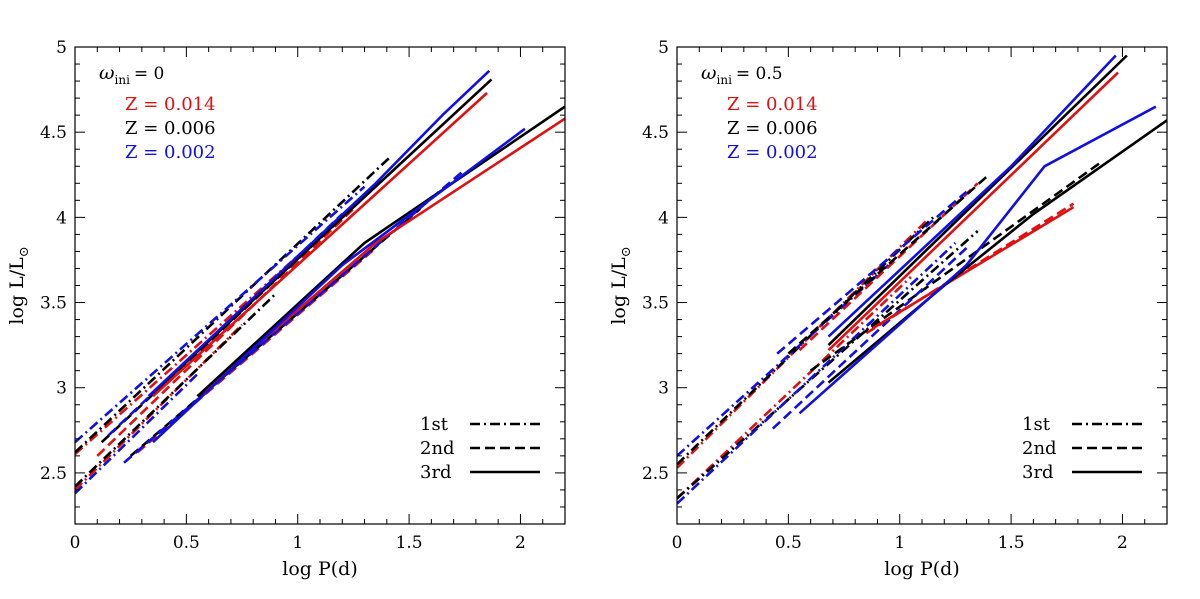 The width and height of the screenshot is (1200, 599). Describe the element at coordinates (759, 74) in the screenshot. I see `omega-value: = 0.5` at that location.